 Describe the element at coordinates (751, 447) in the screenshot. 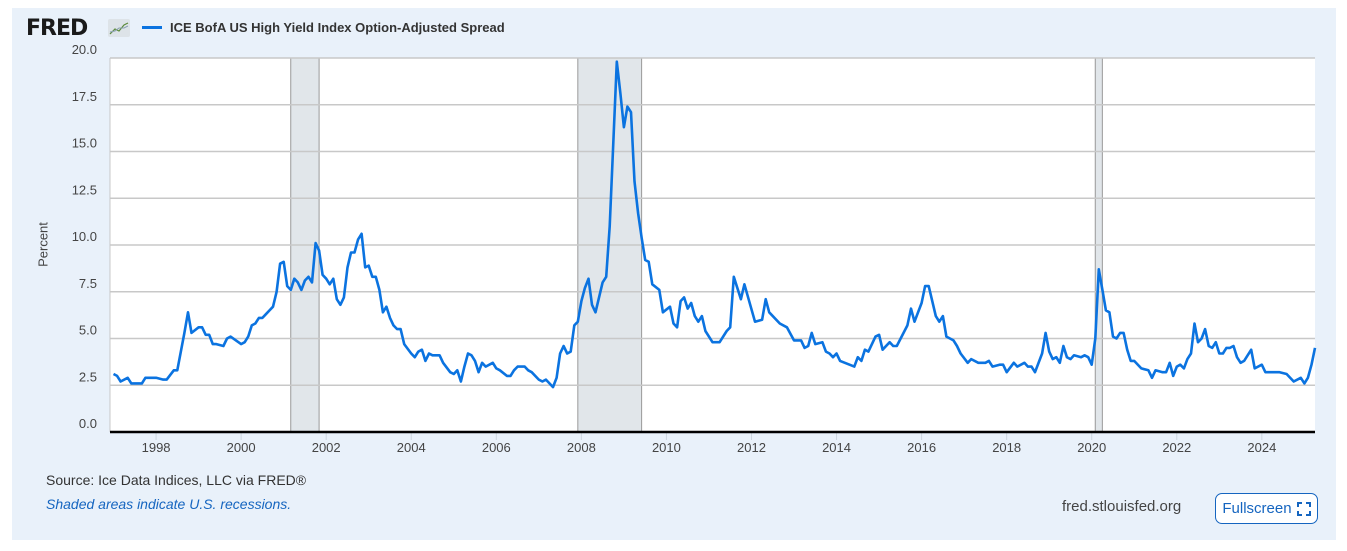

I see `x-tick-label: 2012` at that location.